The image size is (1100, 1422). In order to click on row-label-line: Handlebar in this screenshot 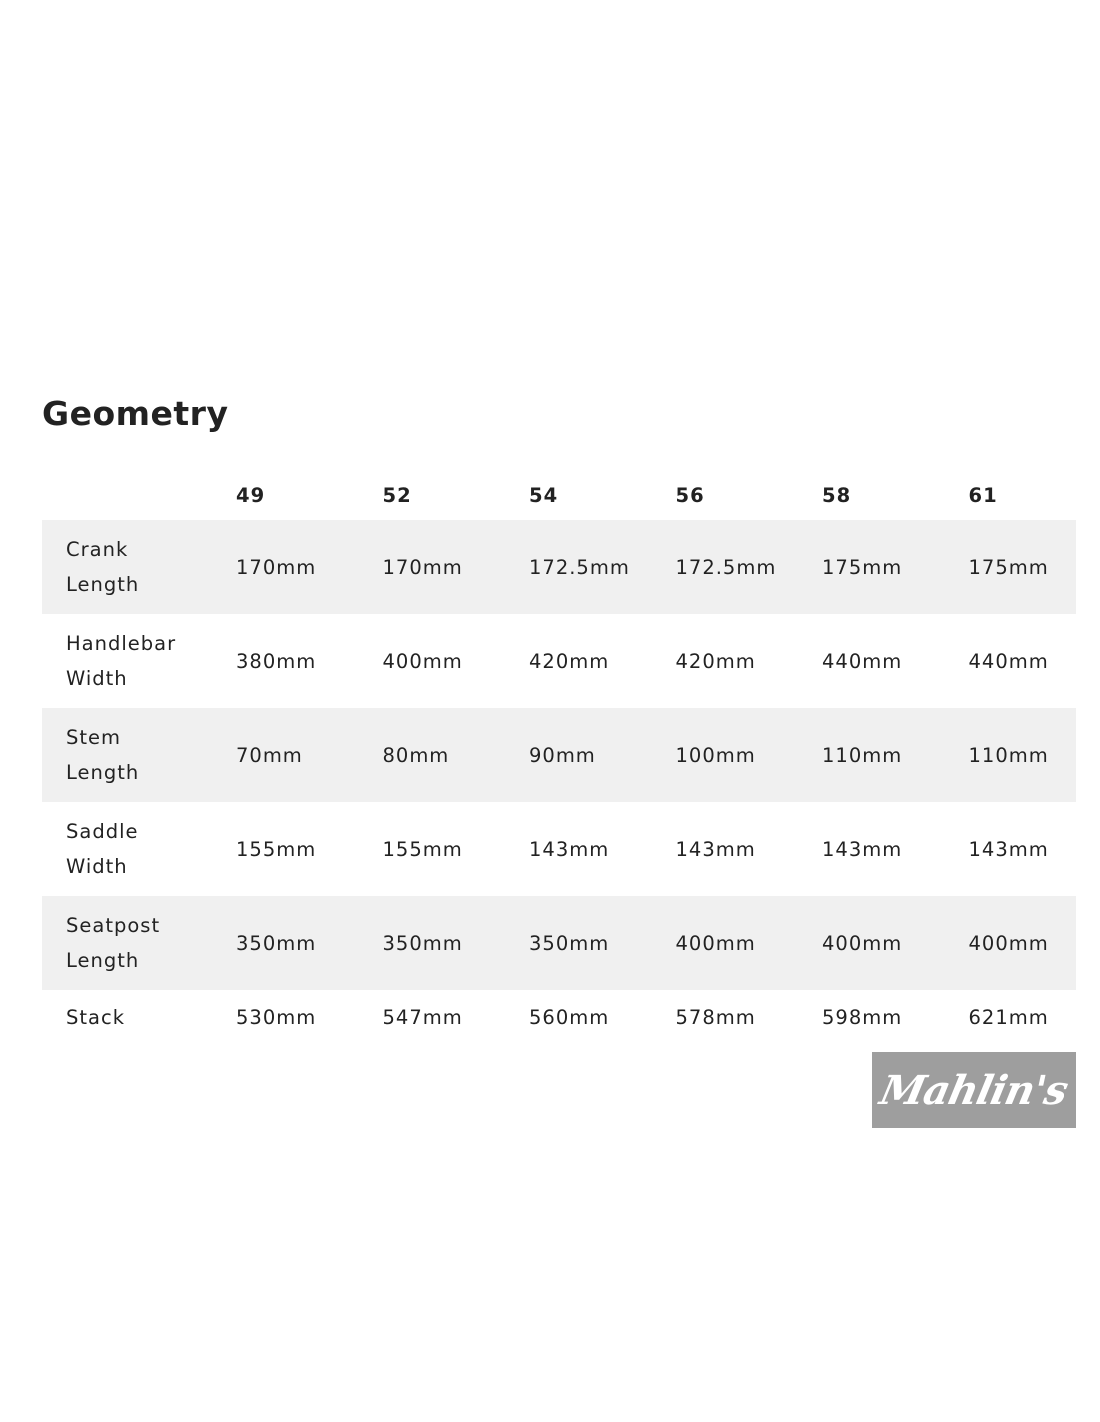, I will do `click(121, 643)`.